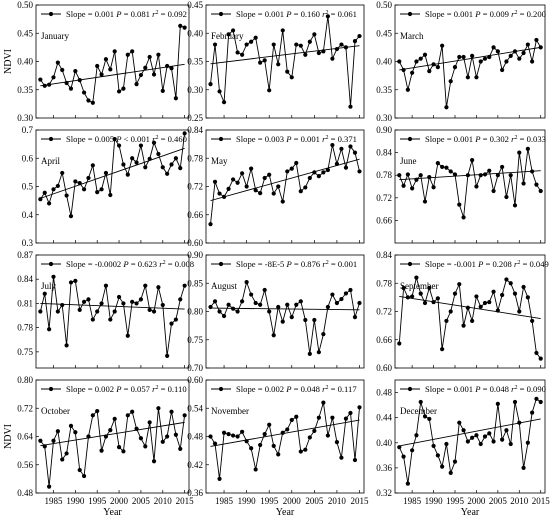  What do you see at coordinates (195, 5) in the screenshot?
I see `y-tick-label: 0.45` at bounding box center [195, 5].